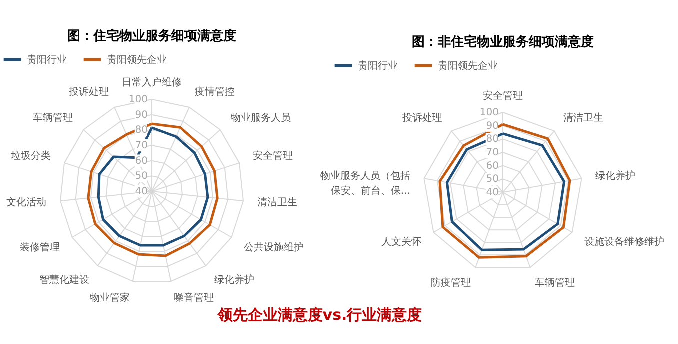  What do you see at coordinates (503, 42) in the screenshot?
I see `chart-title: 图：非住宅物业服务细项满意度` at bounding box center [503, 42].